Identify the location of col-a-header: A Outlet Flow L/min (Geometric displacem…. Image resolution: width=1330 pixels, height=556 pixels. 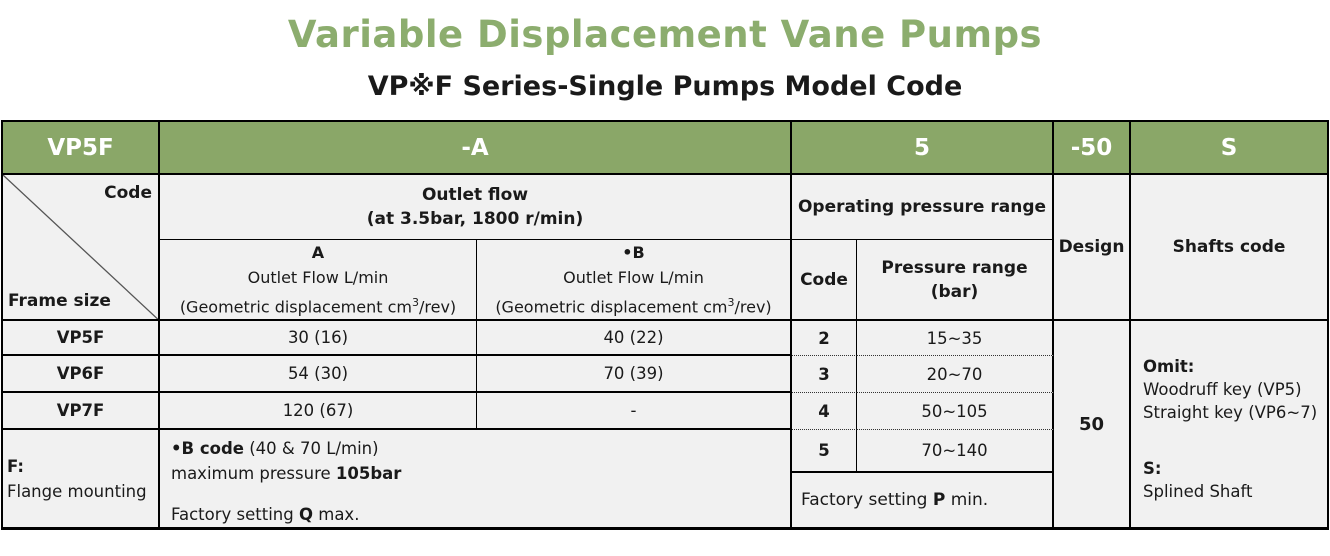
(318, 281).